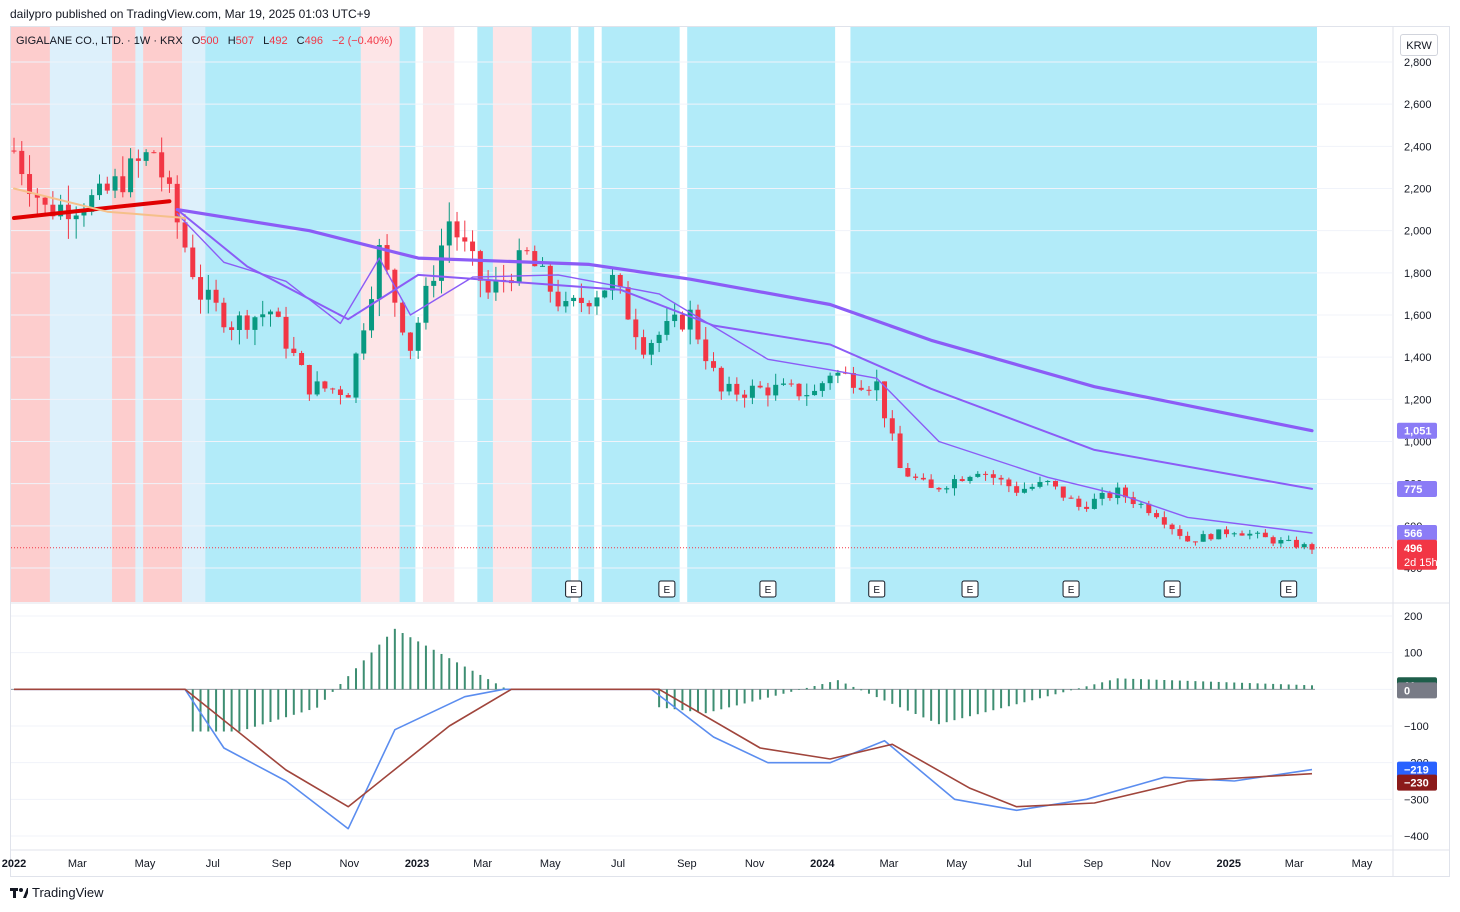 The width and height of the screenshot is (1460, 912). Describe the element at coordinates (1417, 430) in the screenshot. I see `ma-long-value-badge-bg` at that location.